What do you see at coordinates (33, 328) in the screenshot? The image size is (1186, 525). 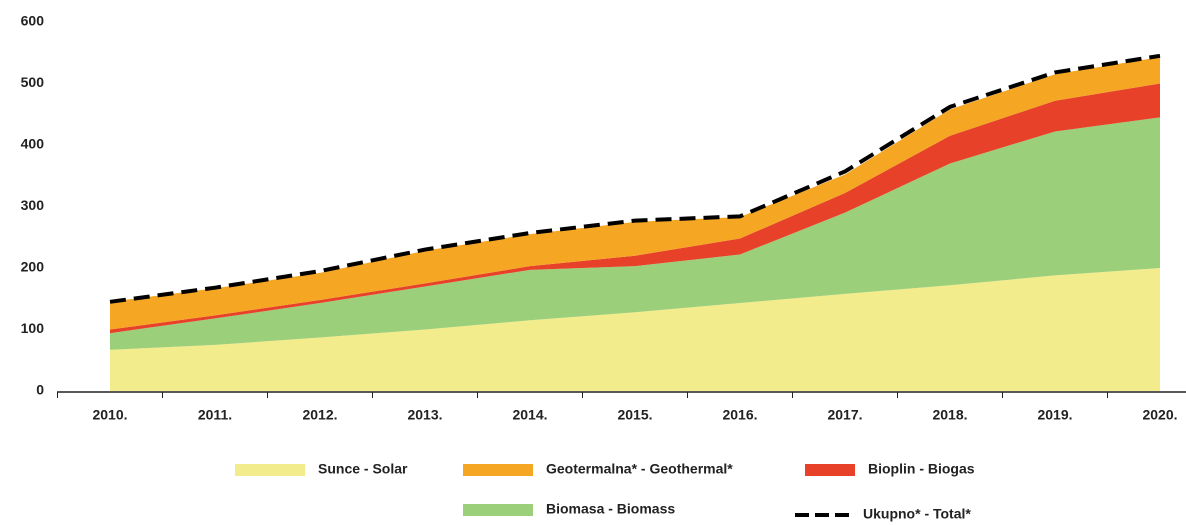 I see `y-tick-label: 100` at bounding box center [33, 328].